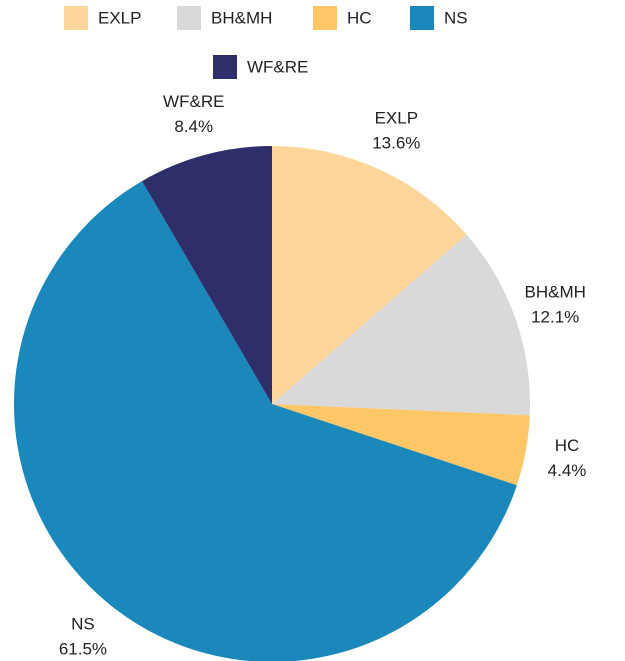 This screenshot has height=661, width=625. What do you see at coordinates (567, 445) in the screenshot?
I see `slice-label: HC` at bounding box center [567, 445].